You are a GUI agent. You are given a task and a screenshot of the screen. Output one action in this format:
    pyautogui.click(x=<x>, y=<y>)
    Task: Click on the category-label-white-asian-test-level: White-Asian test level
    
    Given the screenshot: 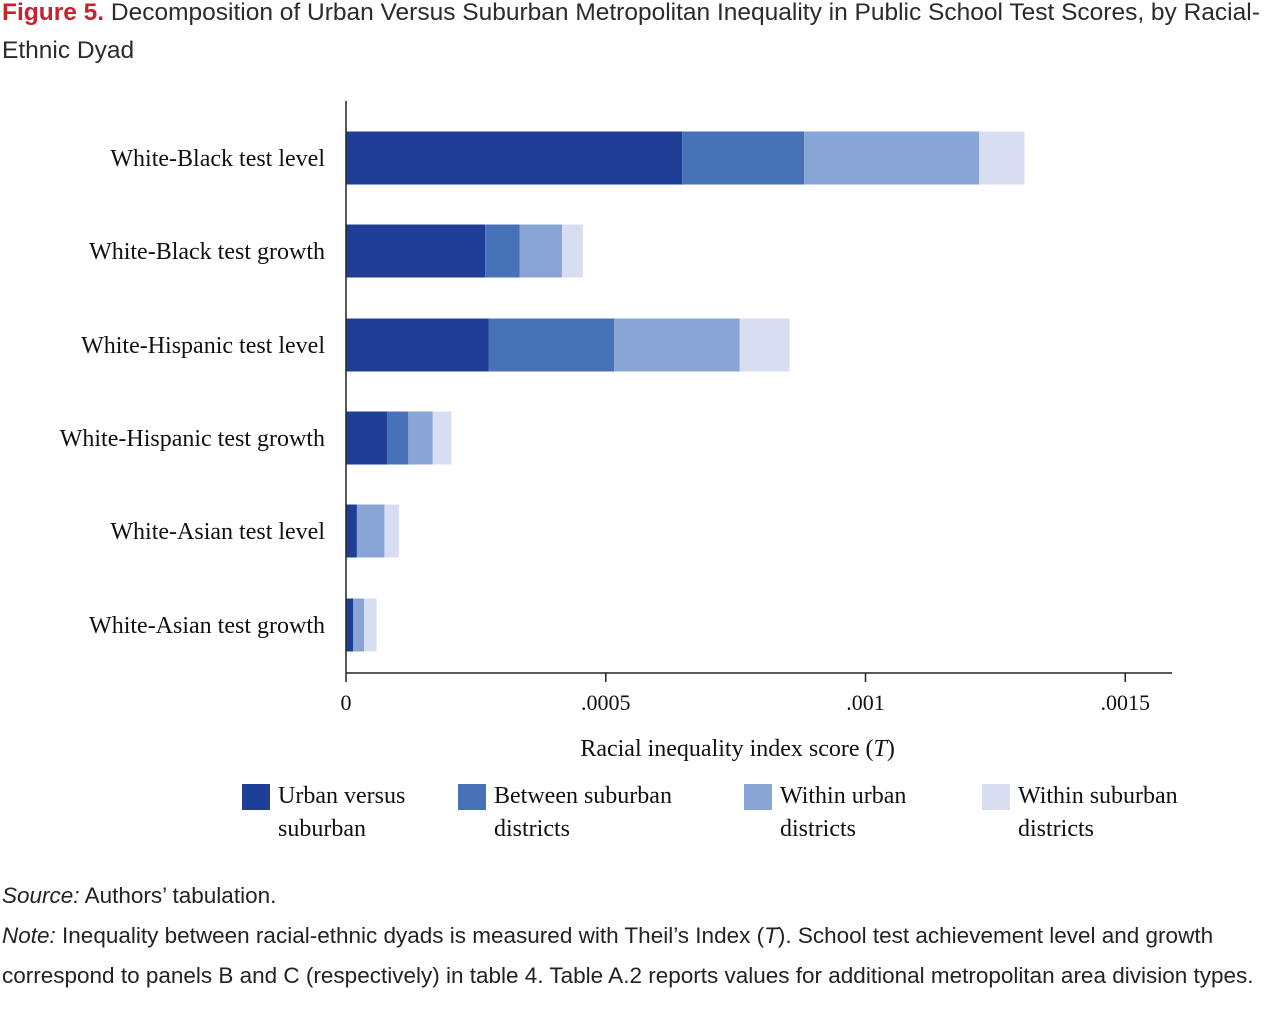 What is the action you would take?
    pyautogui.click(x=217, y=532)
    